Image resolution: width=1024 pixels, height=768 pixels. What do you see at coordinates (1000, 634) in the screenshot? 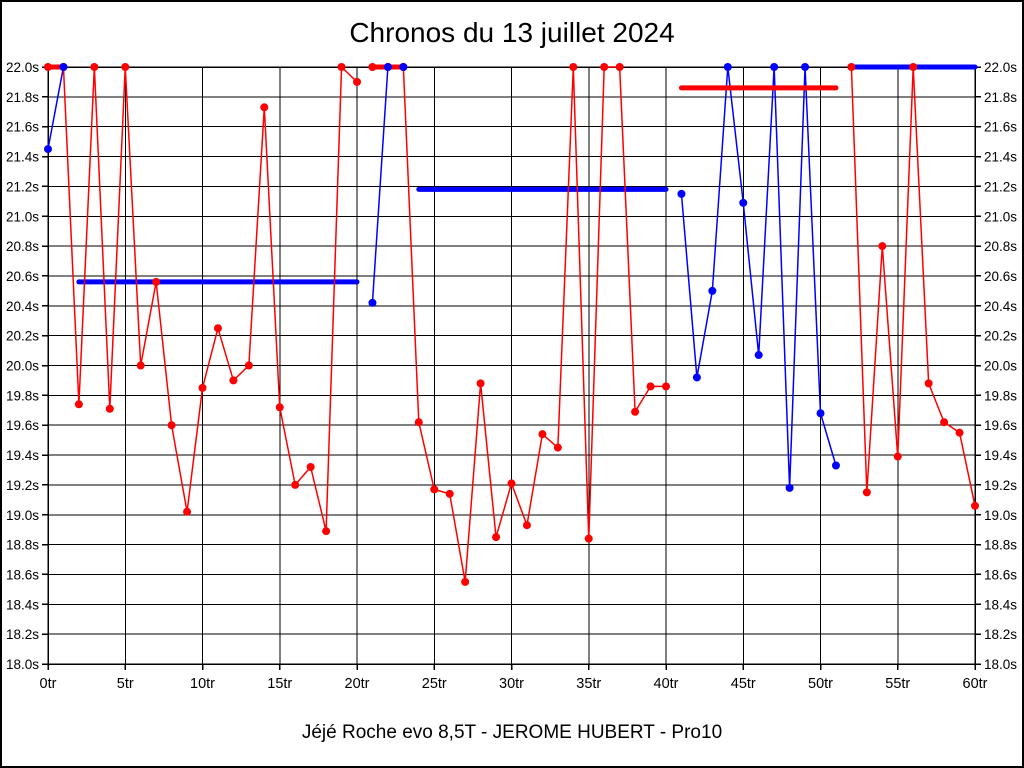
I see `y-tick-label-right: 18.2s` at bounding box center [1000, 634].